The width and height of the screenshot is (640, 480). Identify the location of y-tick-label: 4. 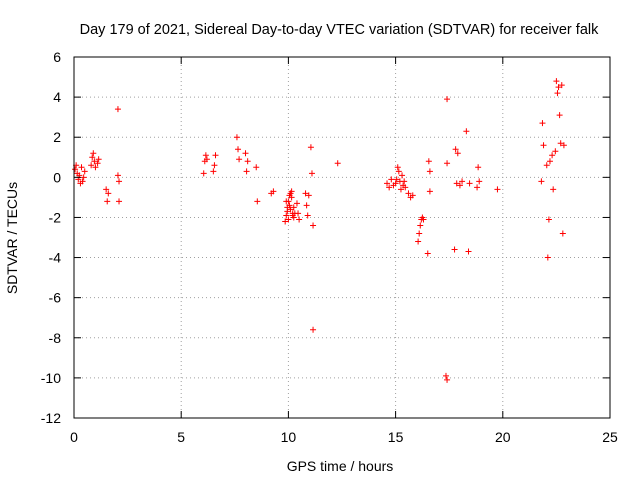
(57, 97).